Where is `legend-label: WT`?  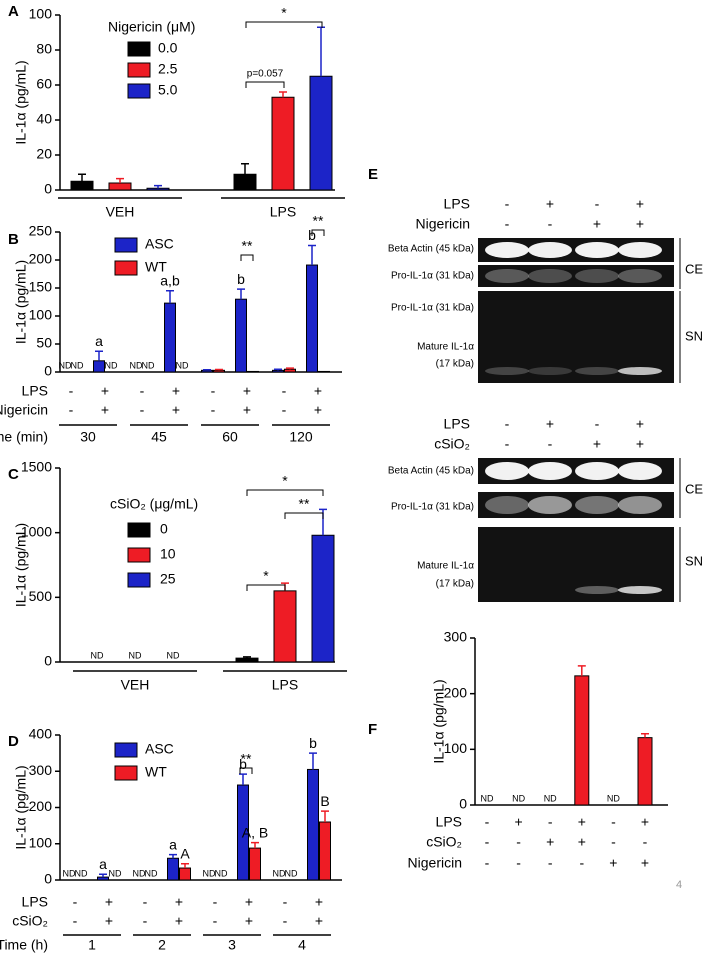 legend-label: WT is located at coordinates (156, 267).